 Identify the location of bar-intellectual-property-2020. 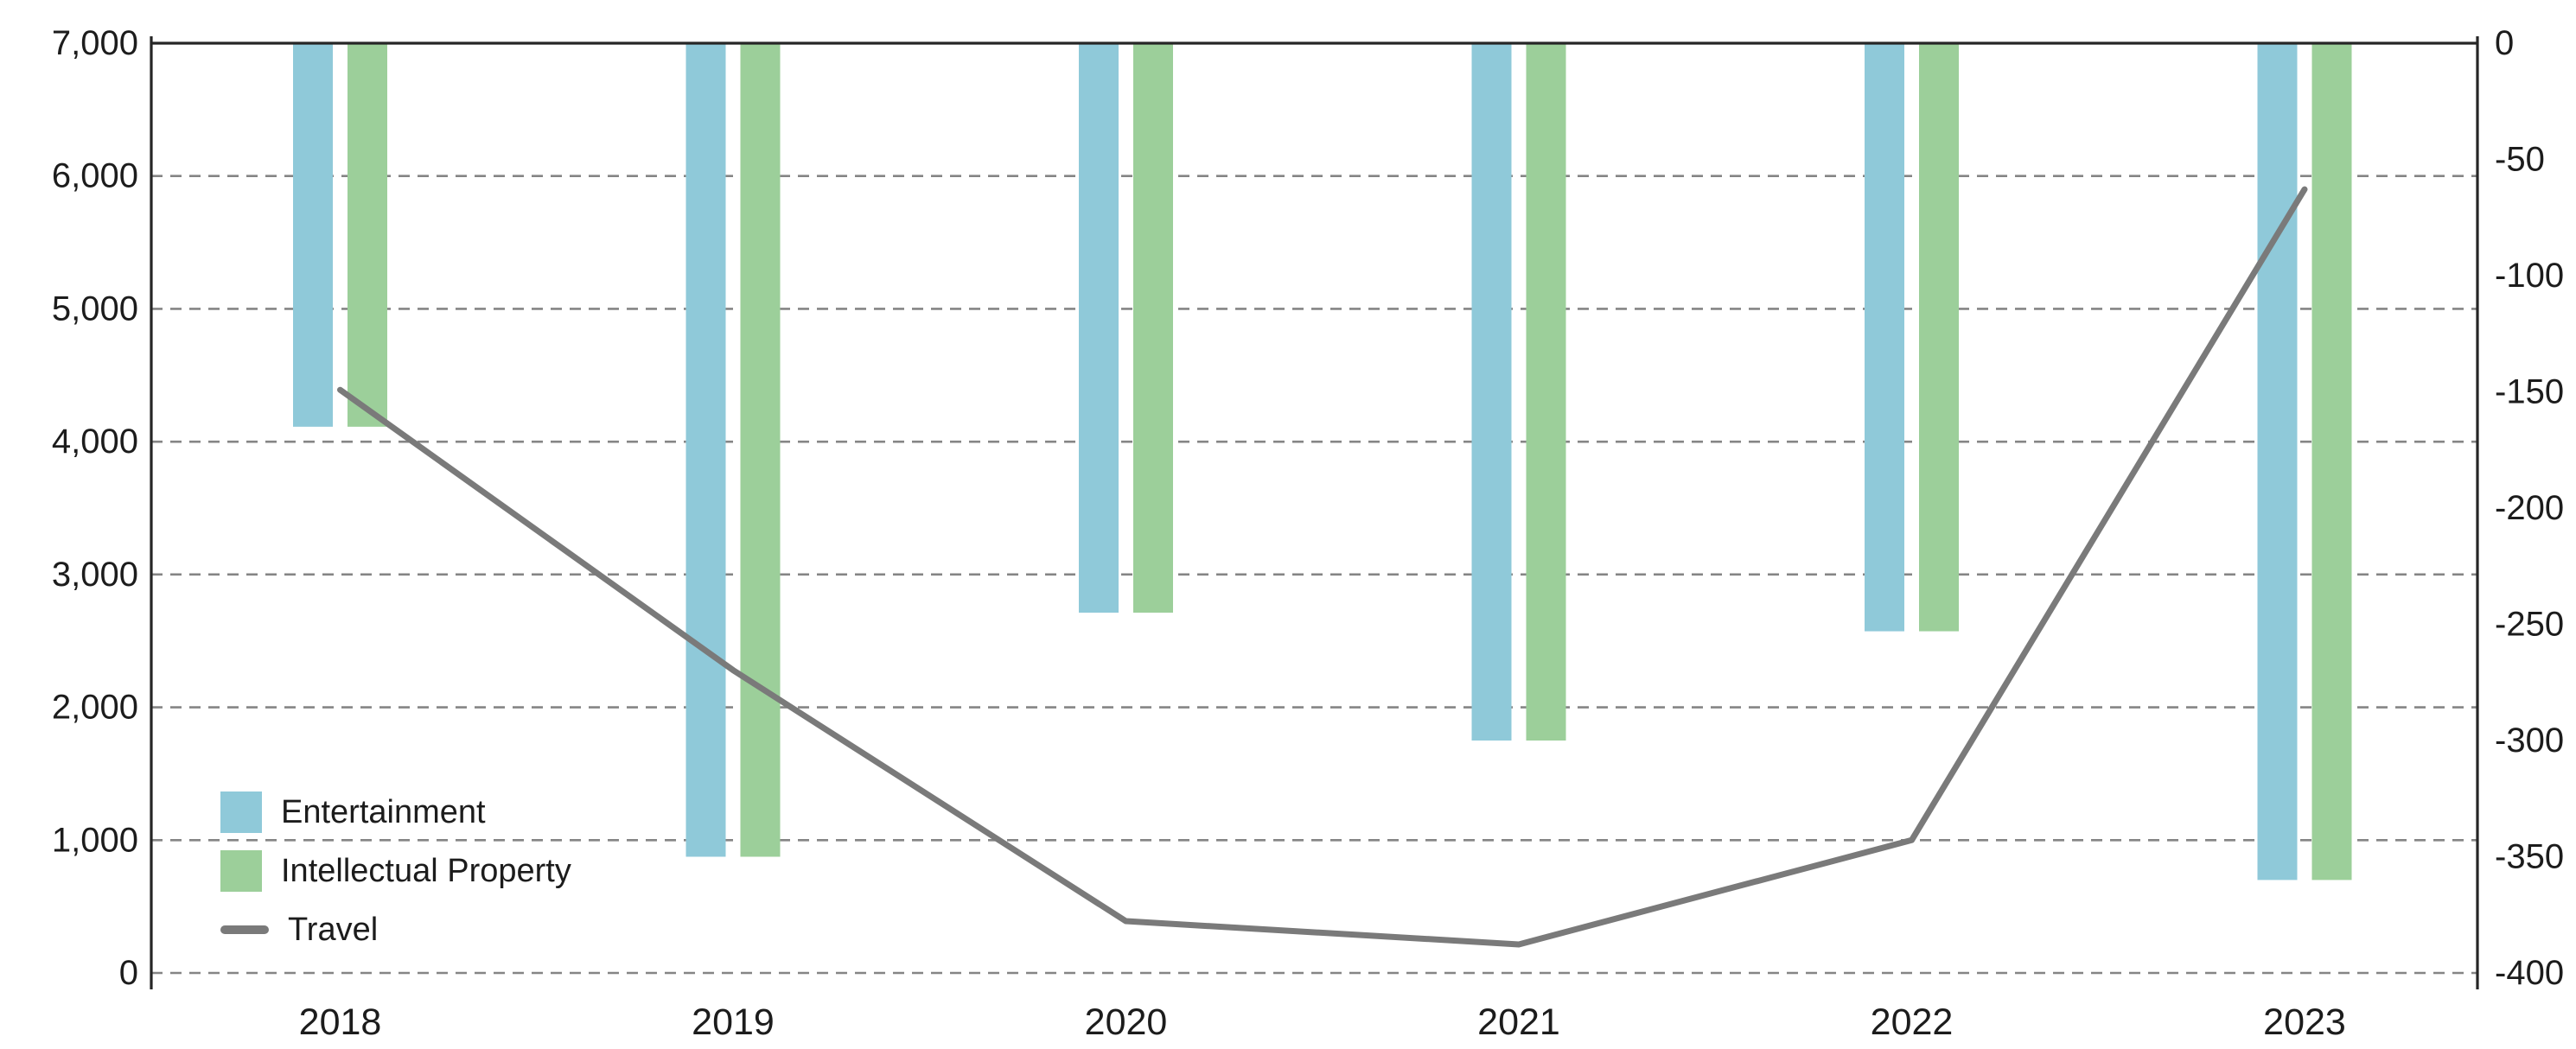
(1153, 328).